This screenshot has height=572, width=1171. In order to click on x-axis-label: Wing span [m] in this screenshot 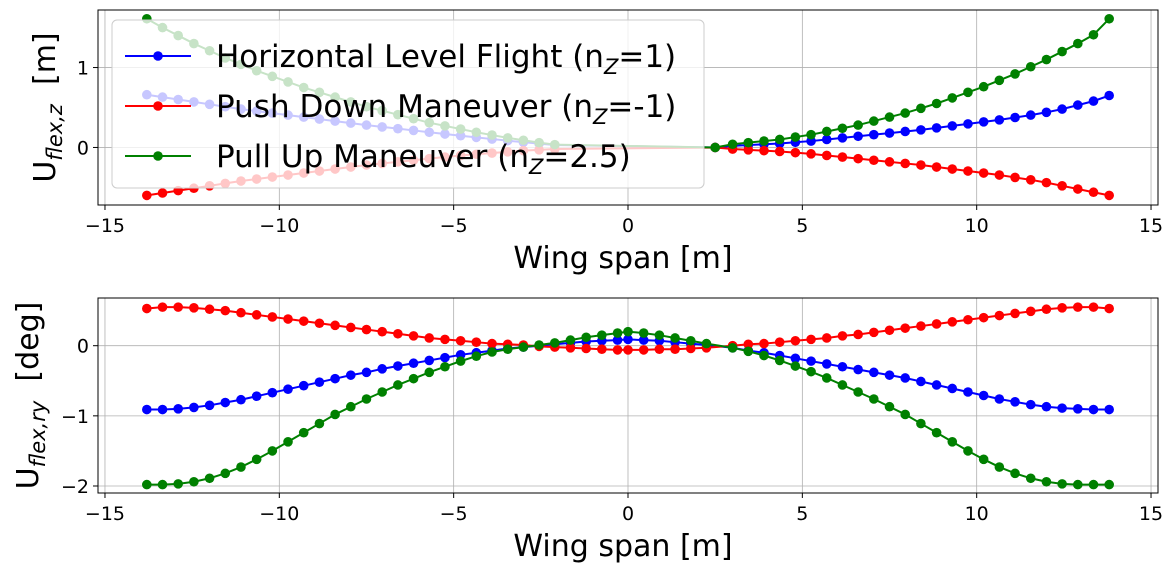, I will do `click(622, 546)`.